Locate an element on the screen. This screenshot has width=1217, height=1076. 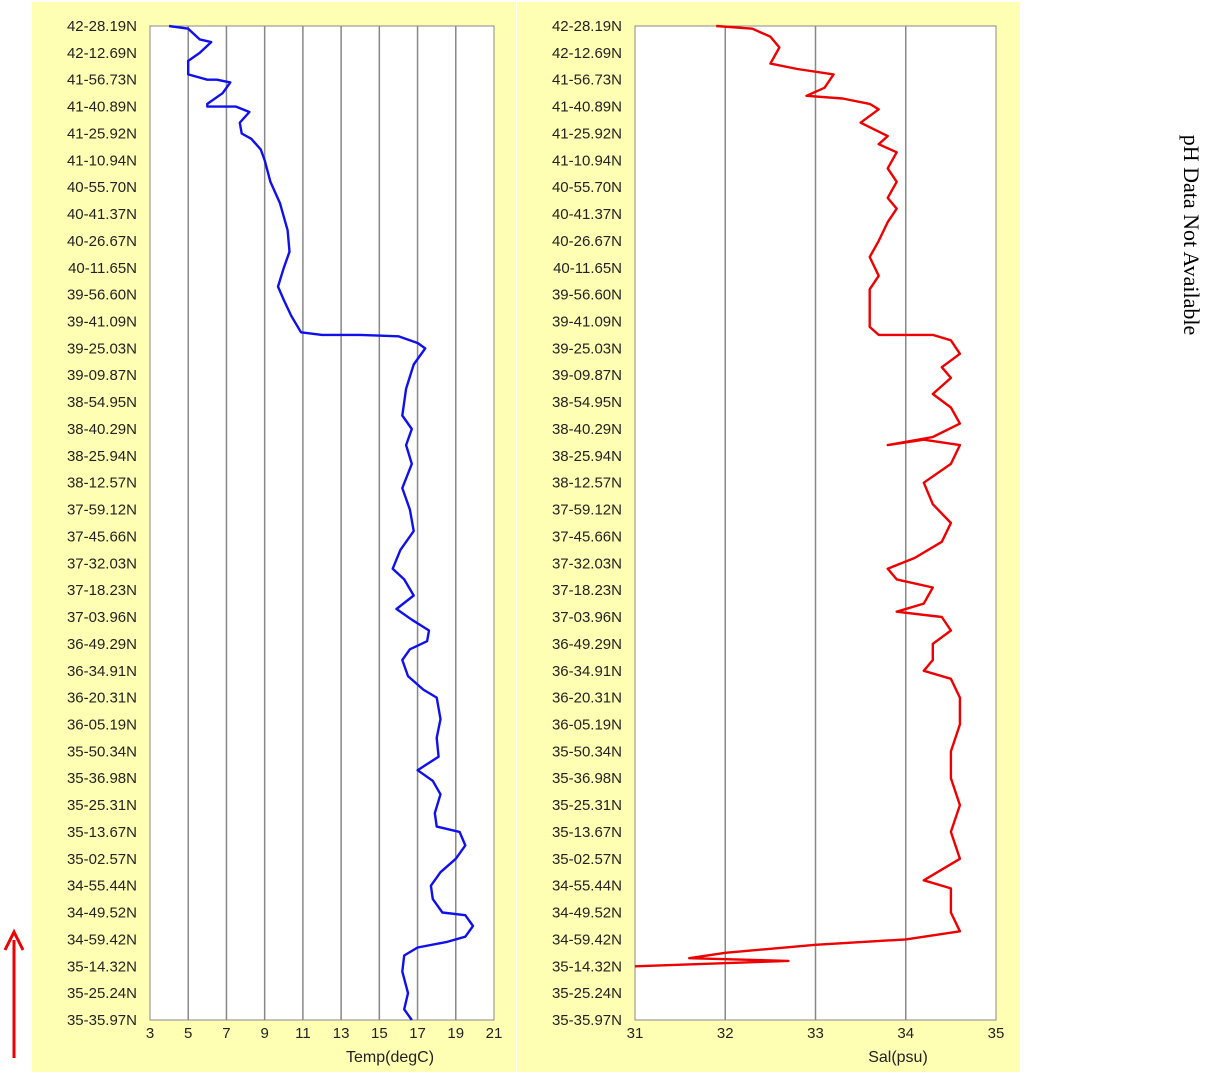
temperature-latitude-label: 35-25.31N is located at coordinates (102, 805).